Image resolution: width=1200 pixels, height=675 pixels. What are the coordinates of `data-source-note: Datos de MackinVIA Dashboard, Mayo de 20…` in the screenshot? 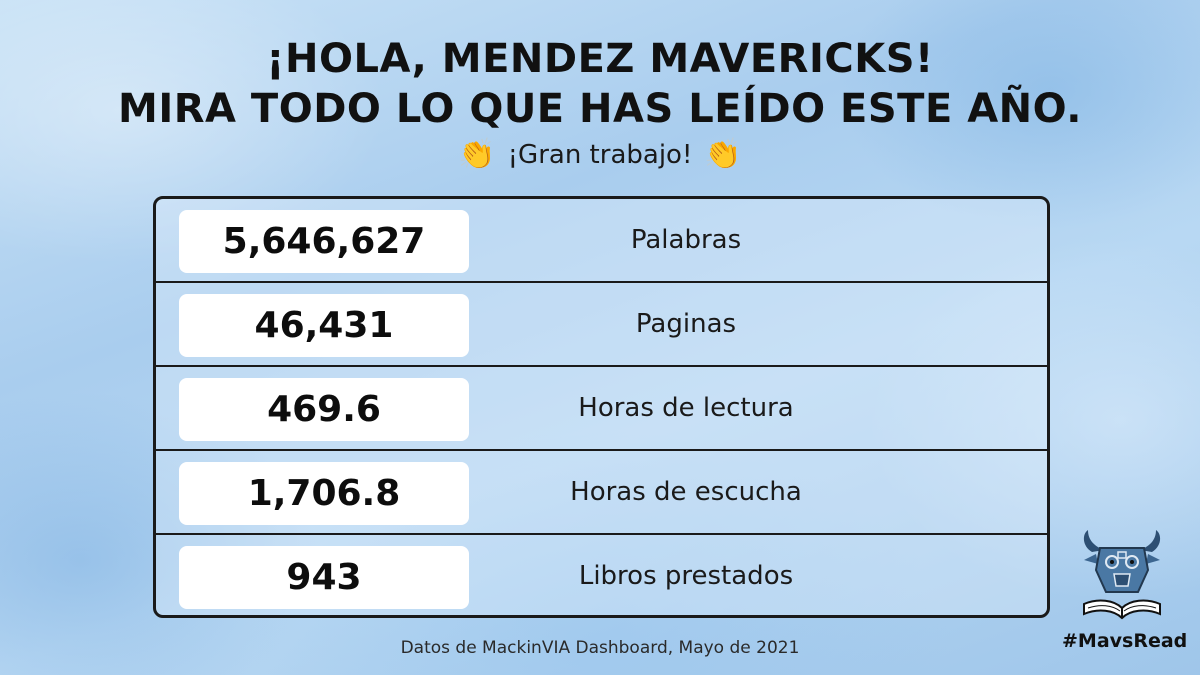 It's located at (600, 648).